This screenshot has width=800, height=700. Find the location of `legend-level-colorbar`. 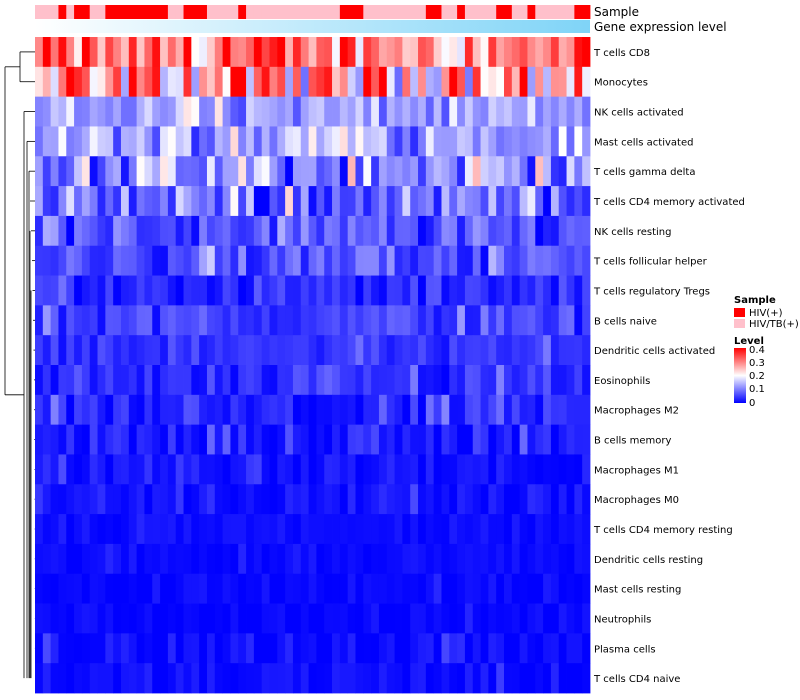

legend-level-colorbar is located at coordinates (740, 375).